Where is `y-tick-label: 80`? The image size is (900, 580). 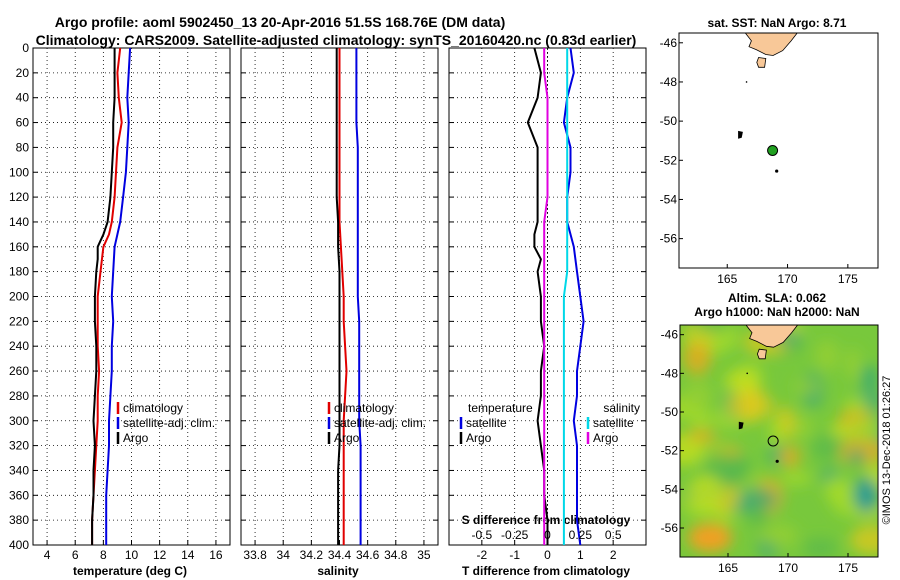
y-tick-label: 80 is located at coordinates (23, 147).